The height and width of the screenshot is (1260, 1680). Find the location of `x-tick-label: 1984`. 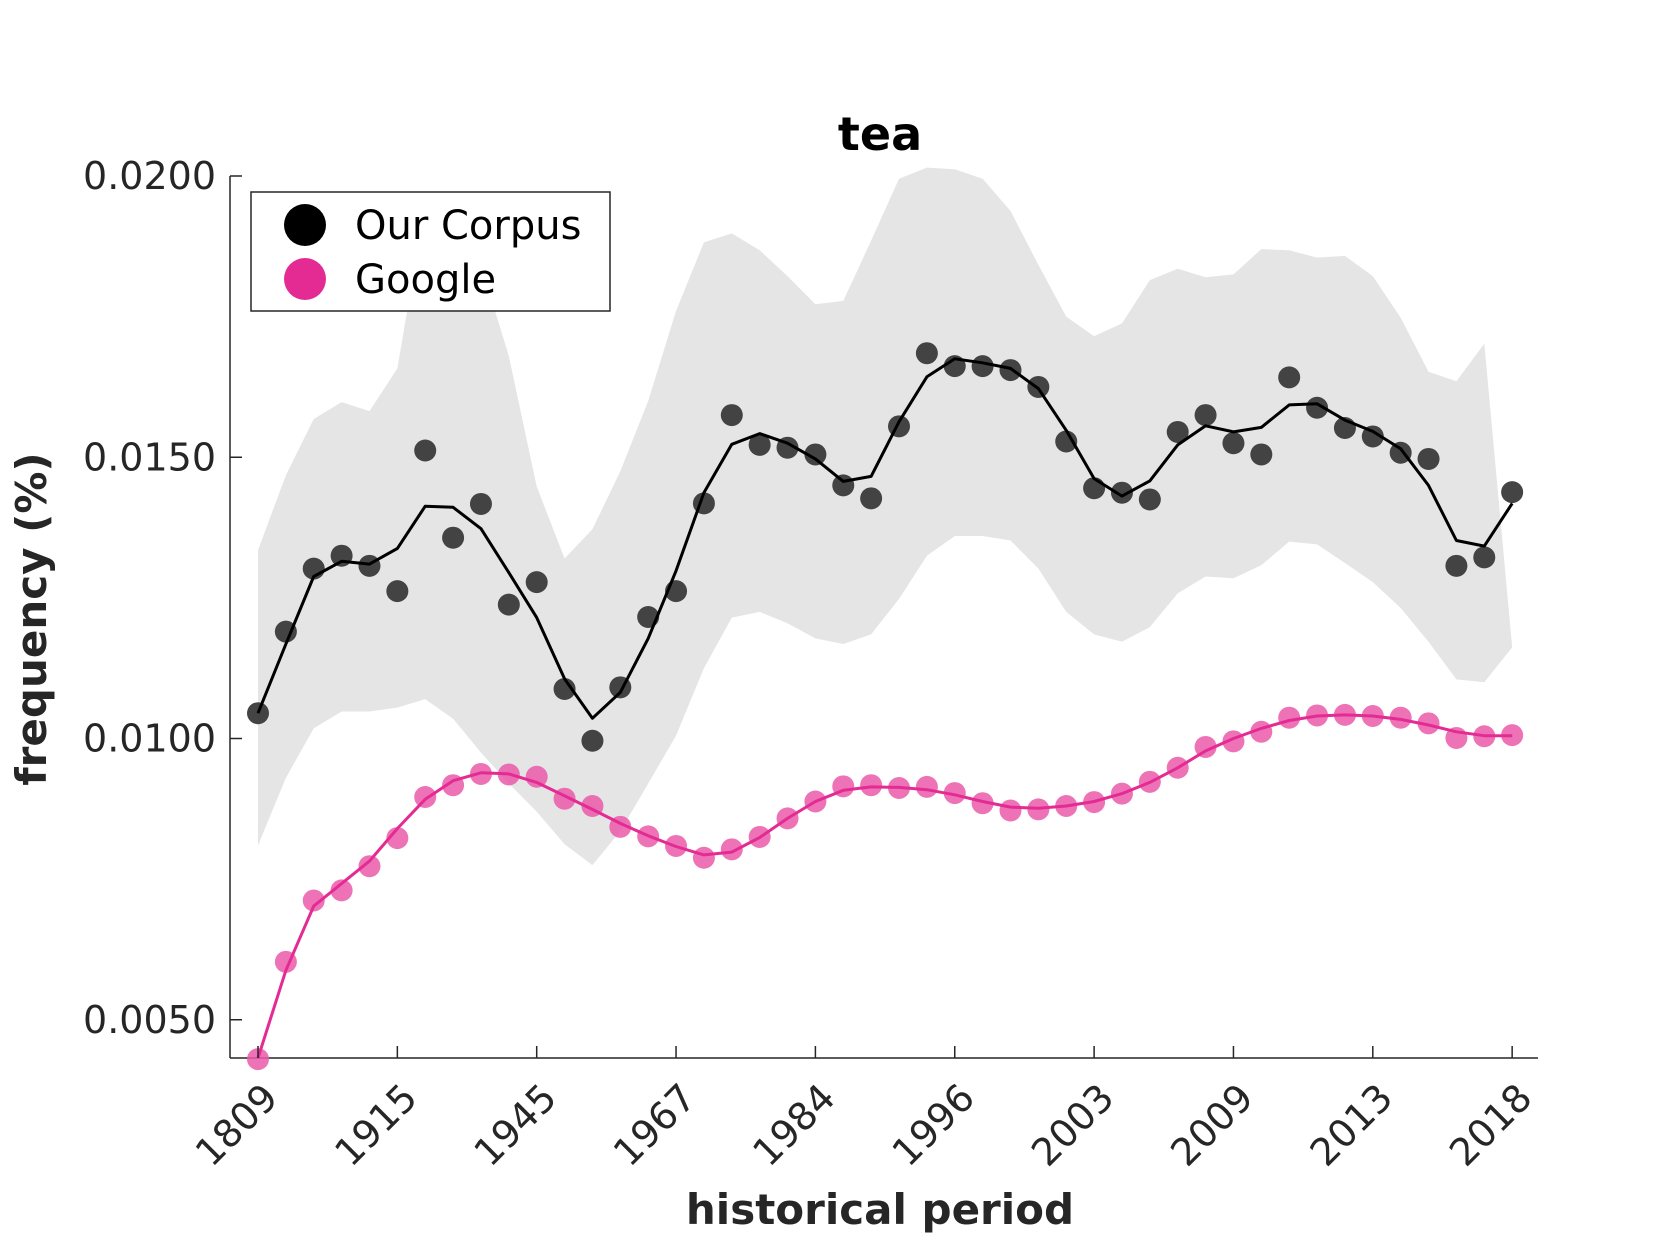

x-tick-label: 1984 is located at coordinates (794, 1125).